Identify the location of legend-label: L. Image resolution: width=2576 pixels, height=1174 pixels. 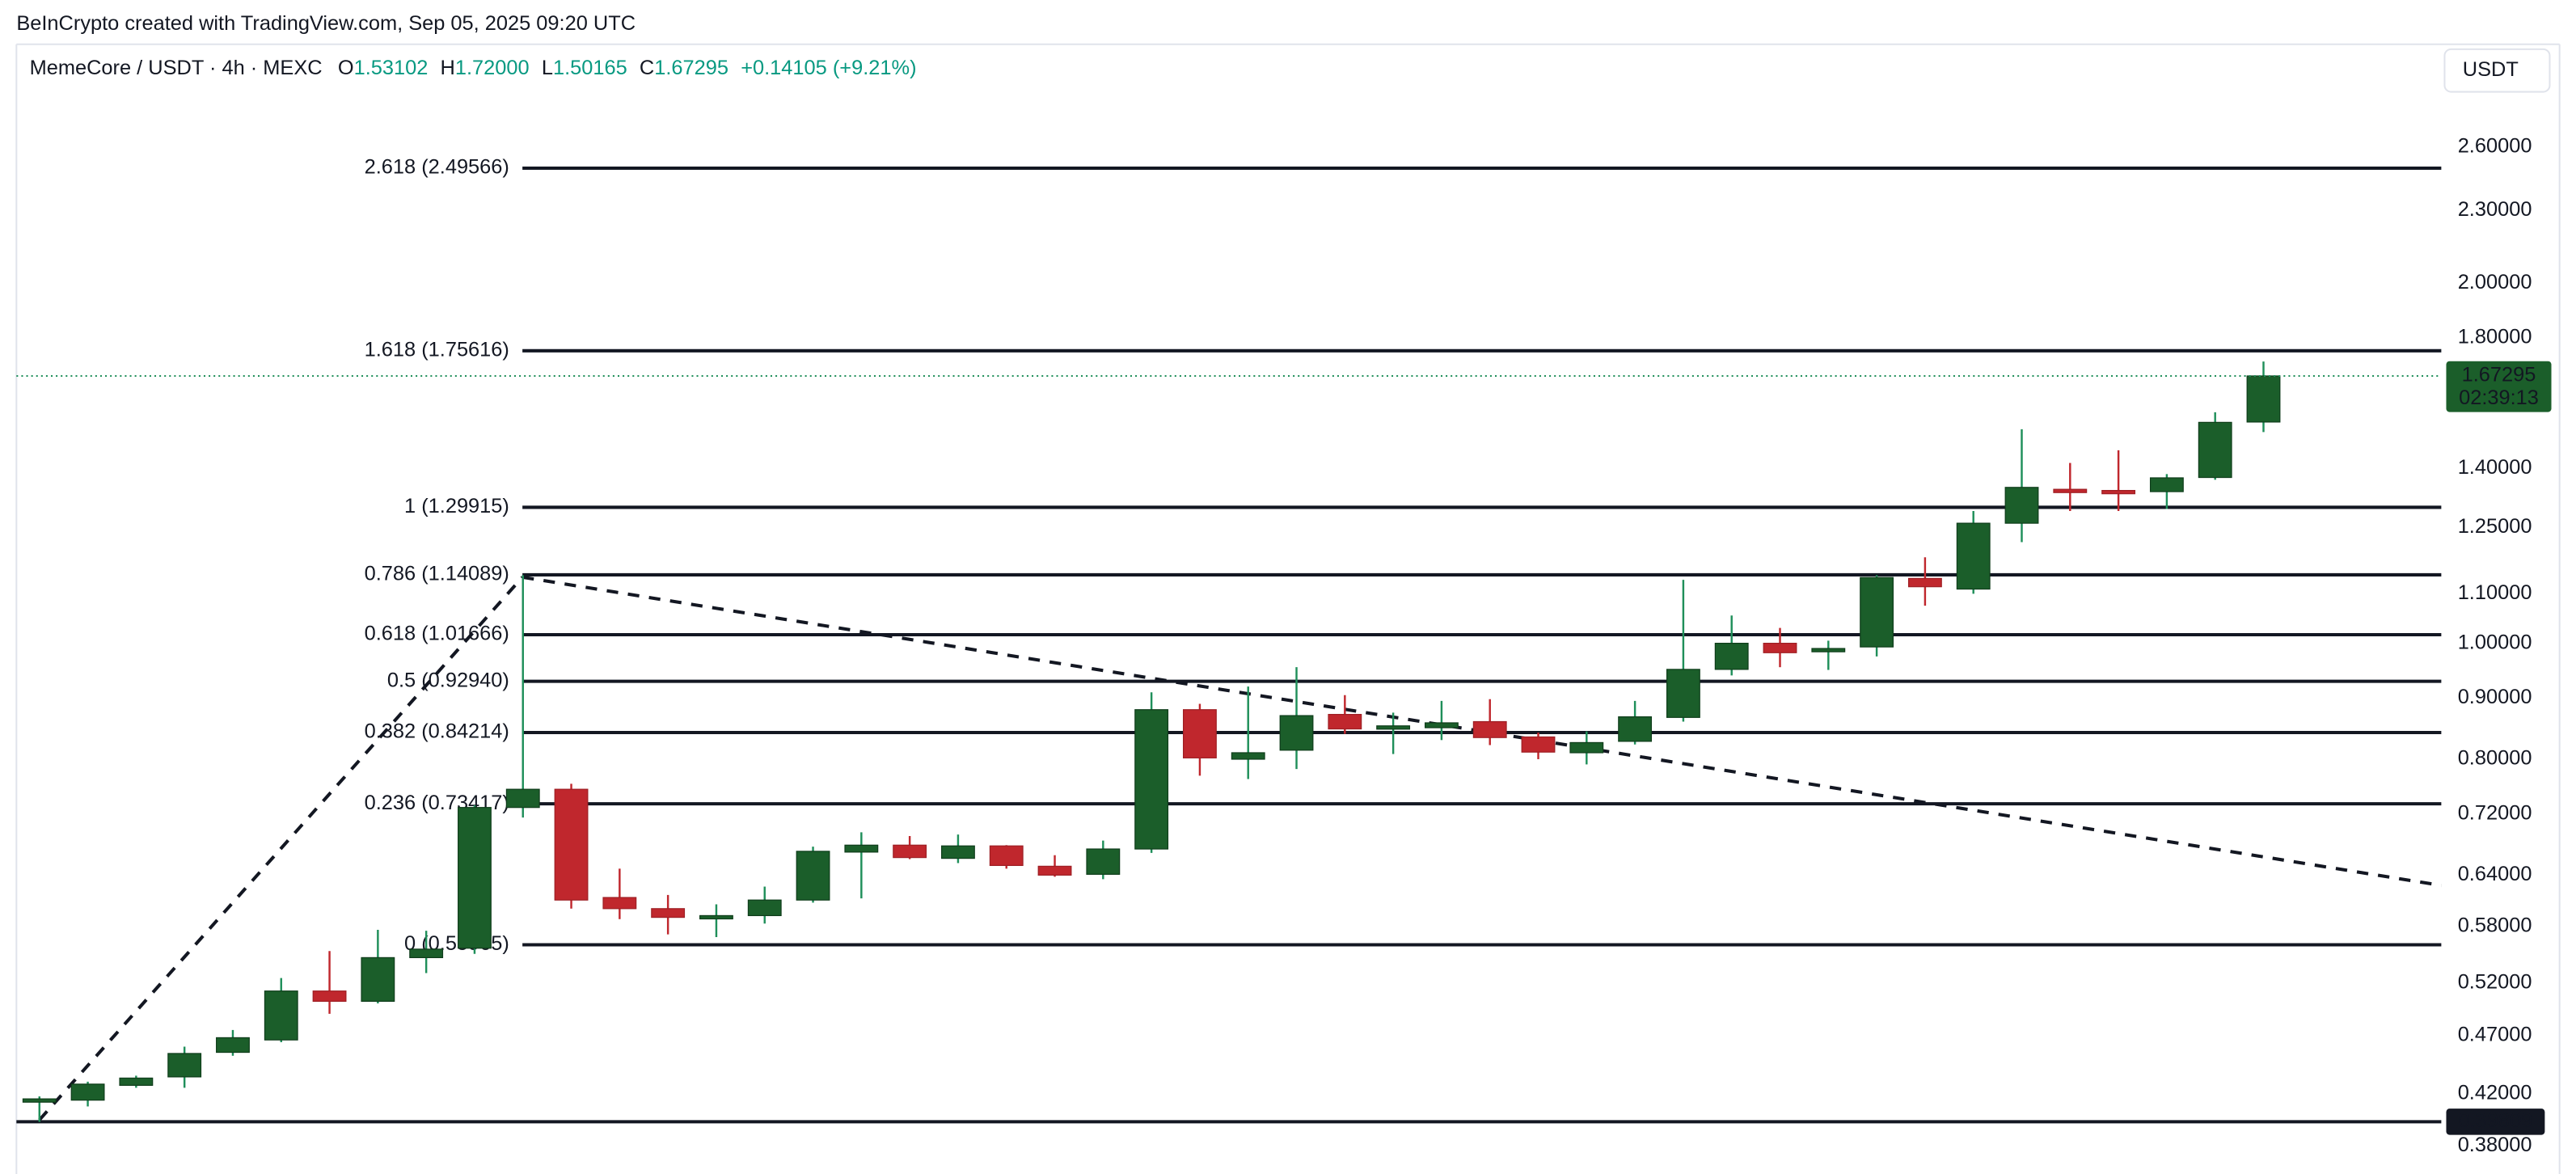
(547, 68).